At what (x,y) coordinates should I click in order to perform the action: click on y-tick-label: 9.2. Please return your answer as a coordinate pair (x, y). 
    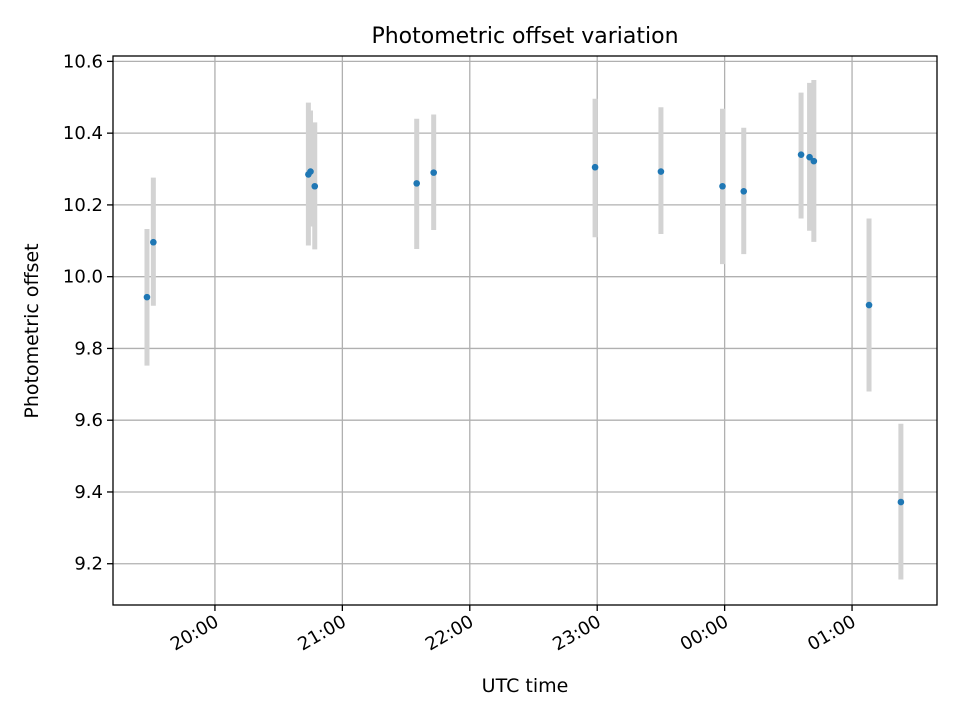
    Looking at the image, I should click on (88, 564).